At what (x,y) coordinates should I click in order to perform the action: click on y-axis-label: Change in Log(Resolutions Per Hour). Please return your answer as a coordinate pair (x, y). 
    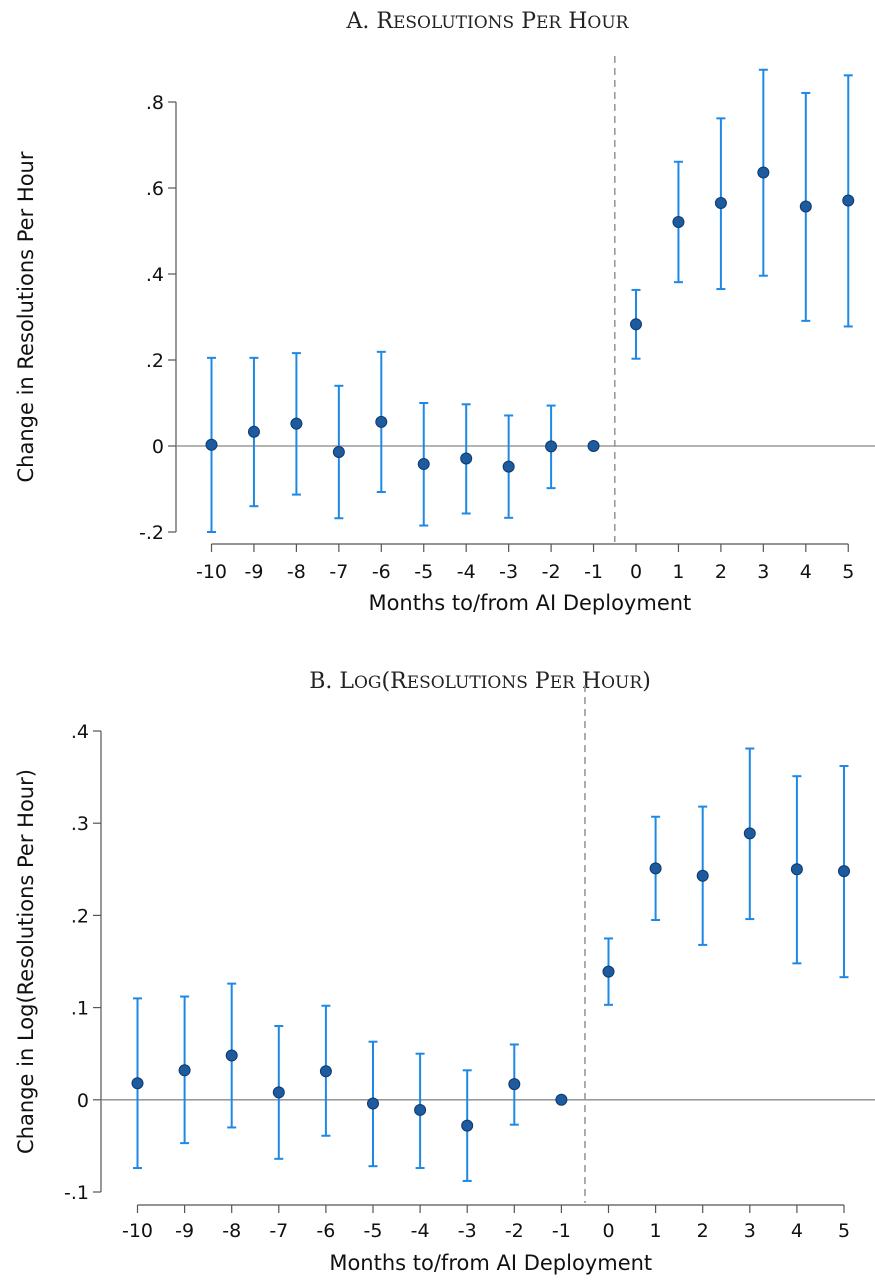
    Looking at the image, I should click on (26, 961).